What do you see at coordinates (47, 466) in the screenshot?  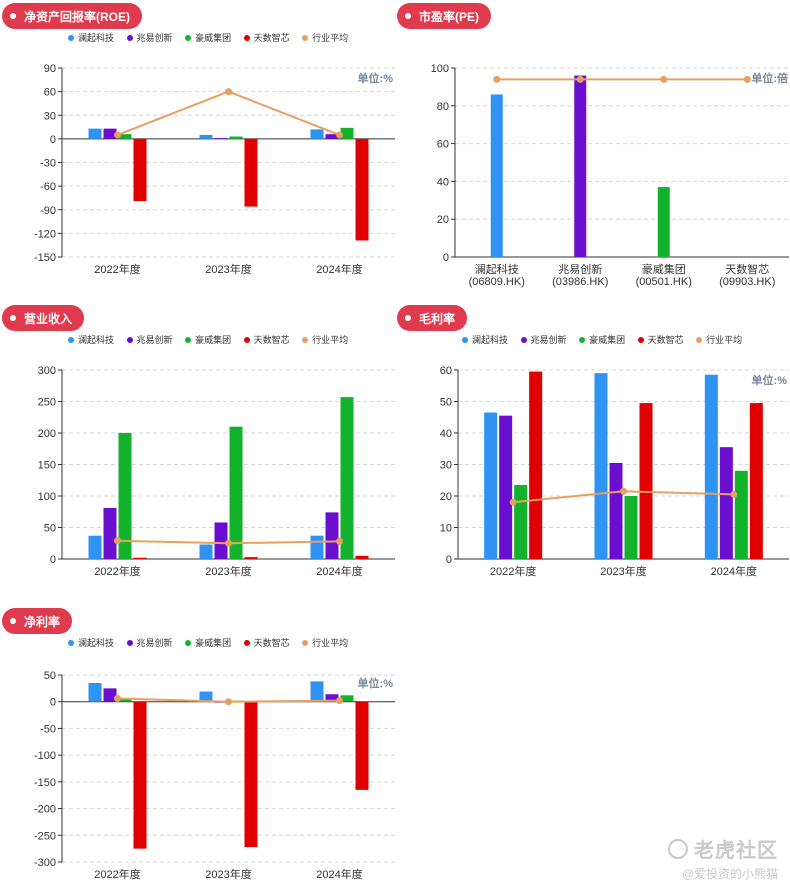 I see `y-tick-label: 150` at bounding box center [47, 466].